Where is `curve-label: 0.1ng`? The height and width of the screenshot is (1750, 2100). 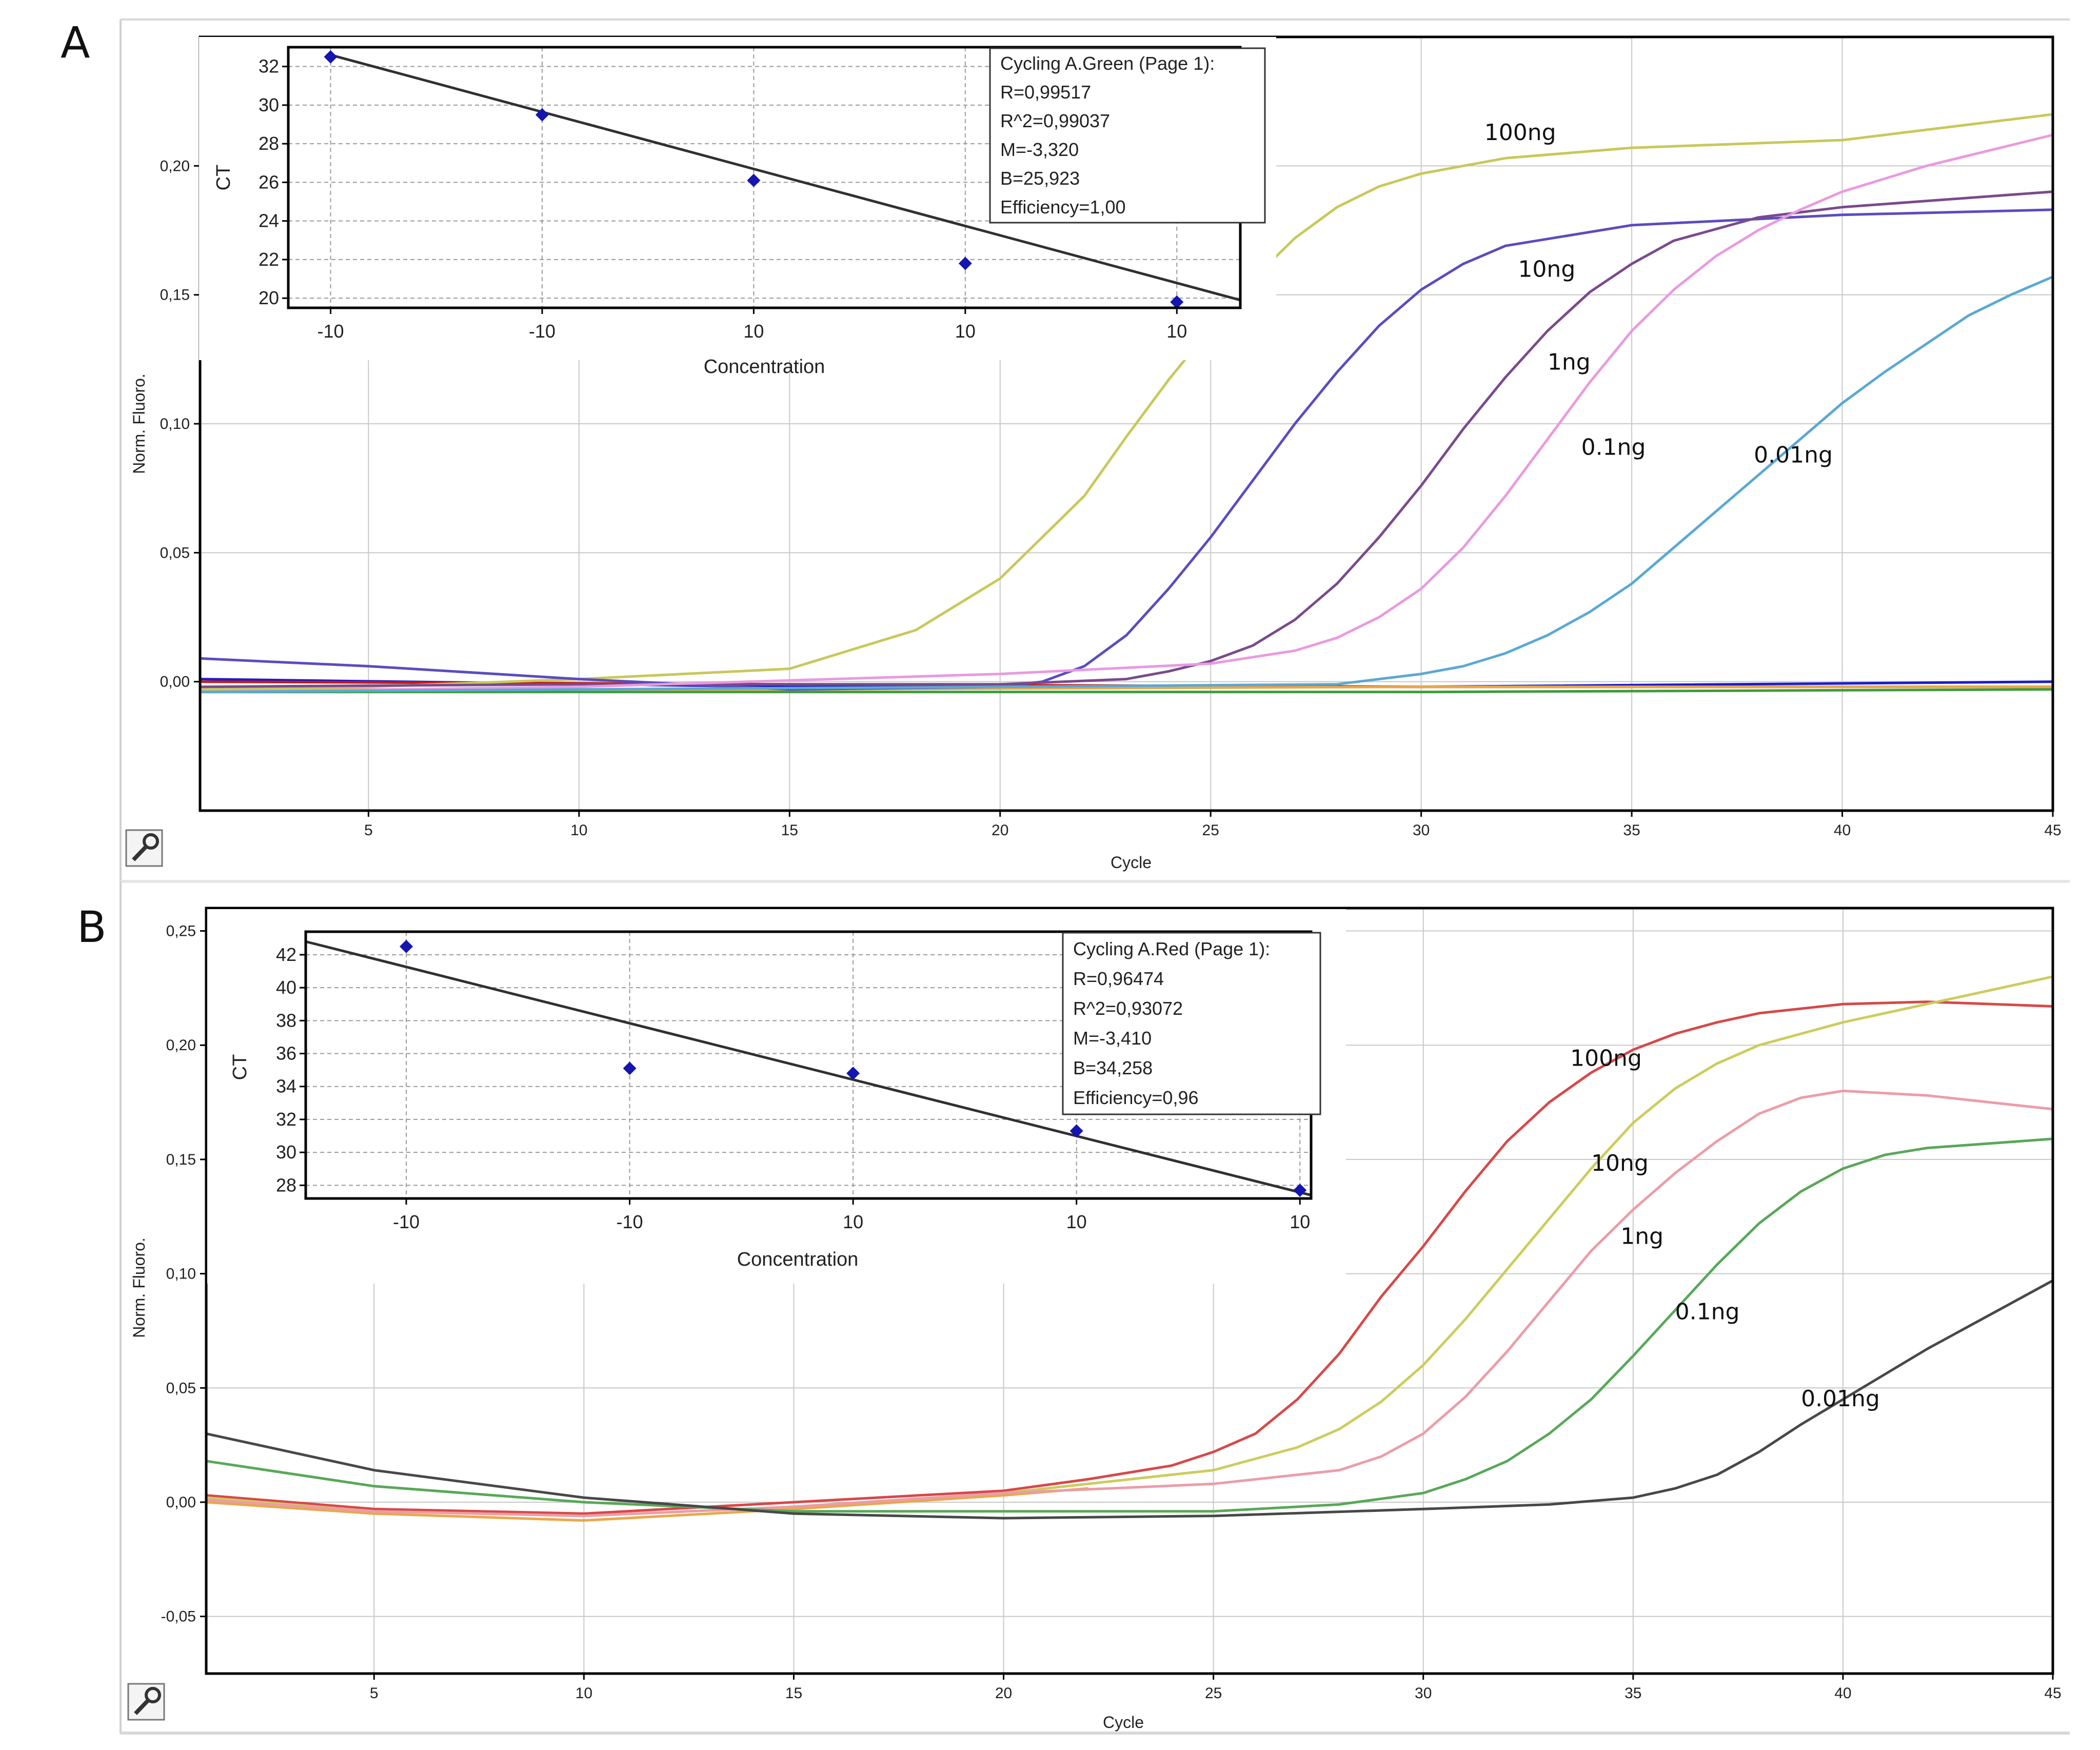 curve-label: 0.1ng is located at coordinates (1708, 1312).